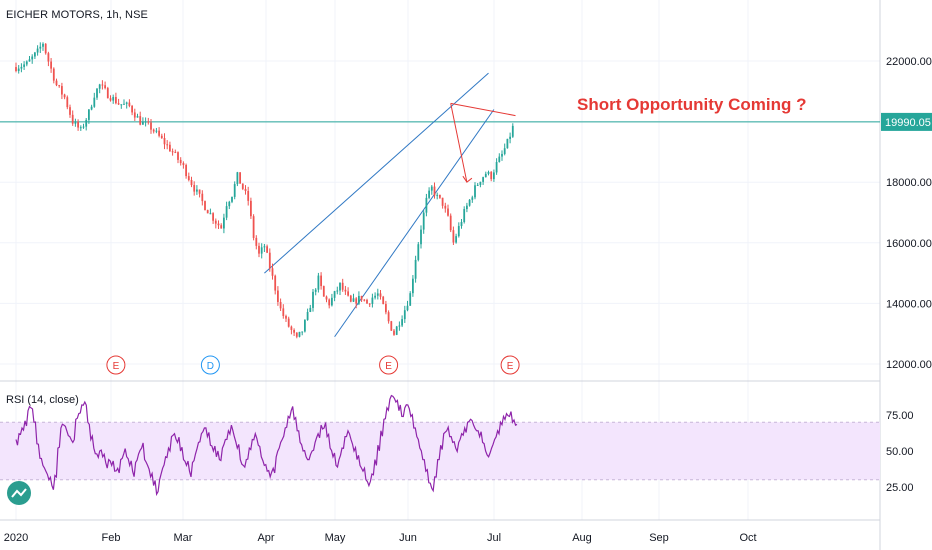 This screenshot has width=932, height=550. I want to click on short-arrow-tail, so click(483, 109).